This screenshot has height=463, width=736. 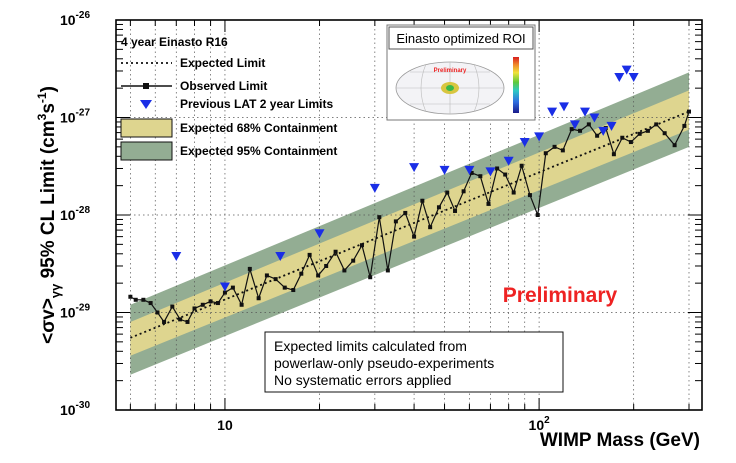 What do you see at coordinates (75, 409) in the screenshot?
I see `y-tick-label: 10-30` at bounding box center [75, 409].